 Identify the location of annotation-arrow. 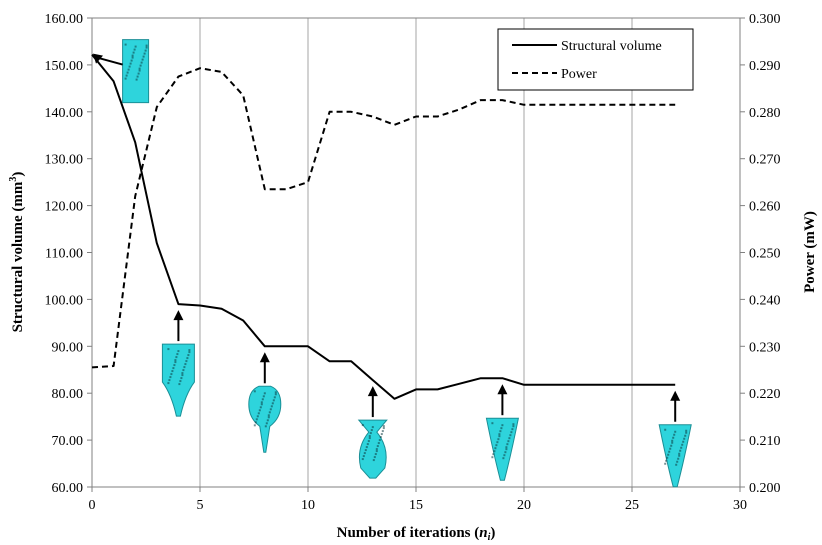
(109, 61).